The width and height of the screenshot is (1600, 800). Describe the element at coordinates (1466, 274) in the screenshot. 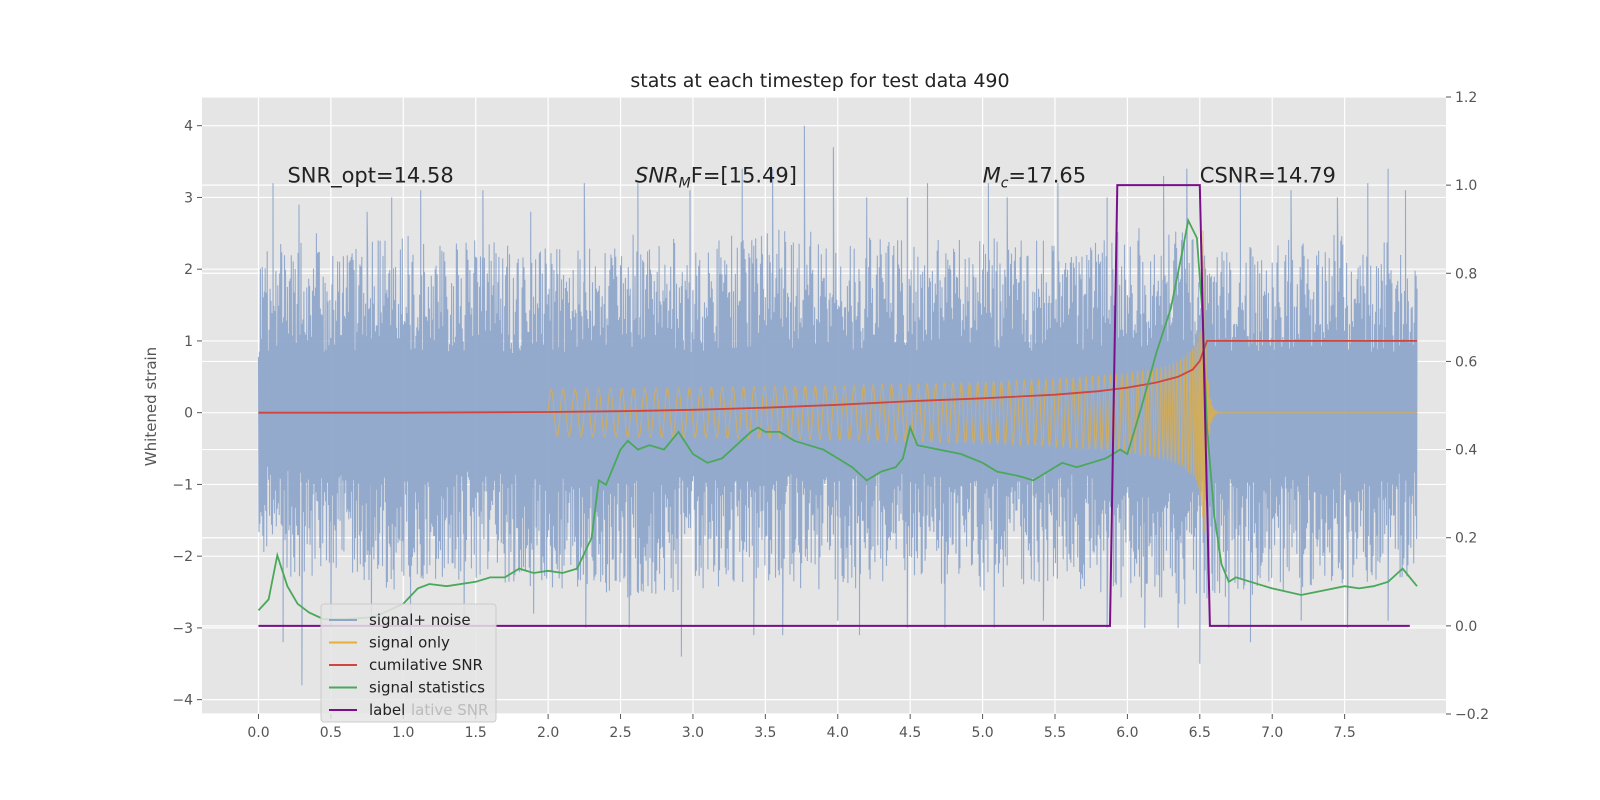

I see `y2-tick-label: 0.8` at that location.